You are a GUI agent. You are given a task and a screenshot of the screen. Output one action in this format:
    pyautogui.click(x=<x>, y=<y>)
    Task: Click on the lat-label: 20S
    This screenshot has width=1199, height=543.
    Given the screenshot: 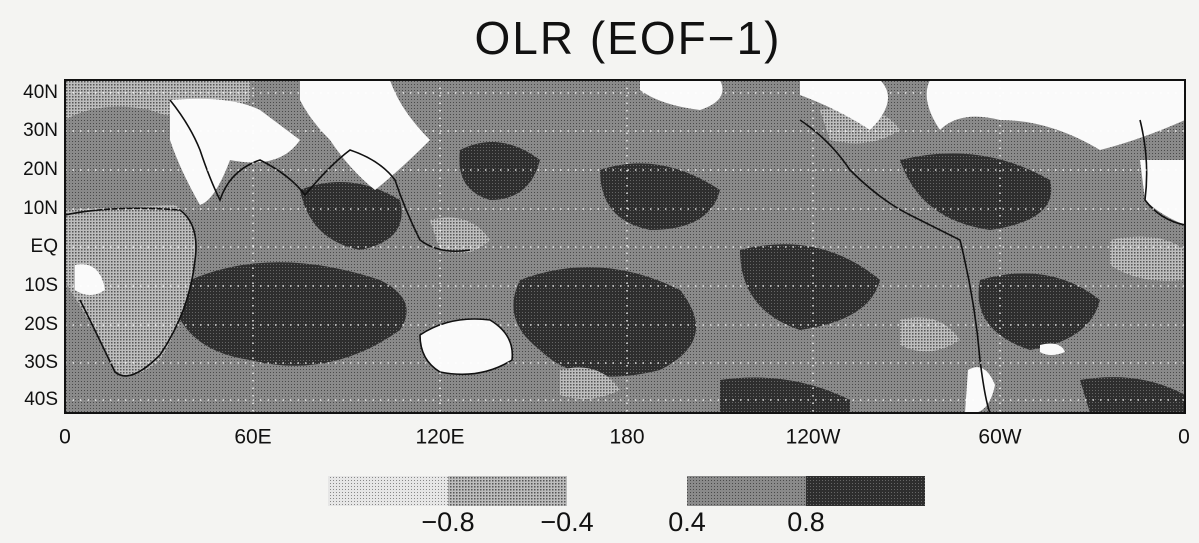 What is the action you would take?
    pyautogui.click(x=41, y=324)
    